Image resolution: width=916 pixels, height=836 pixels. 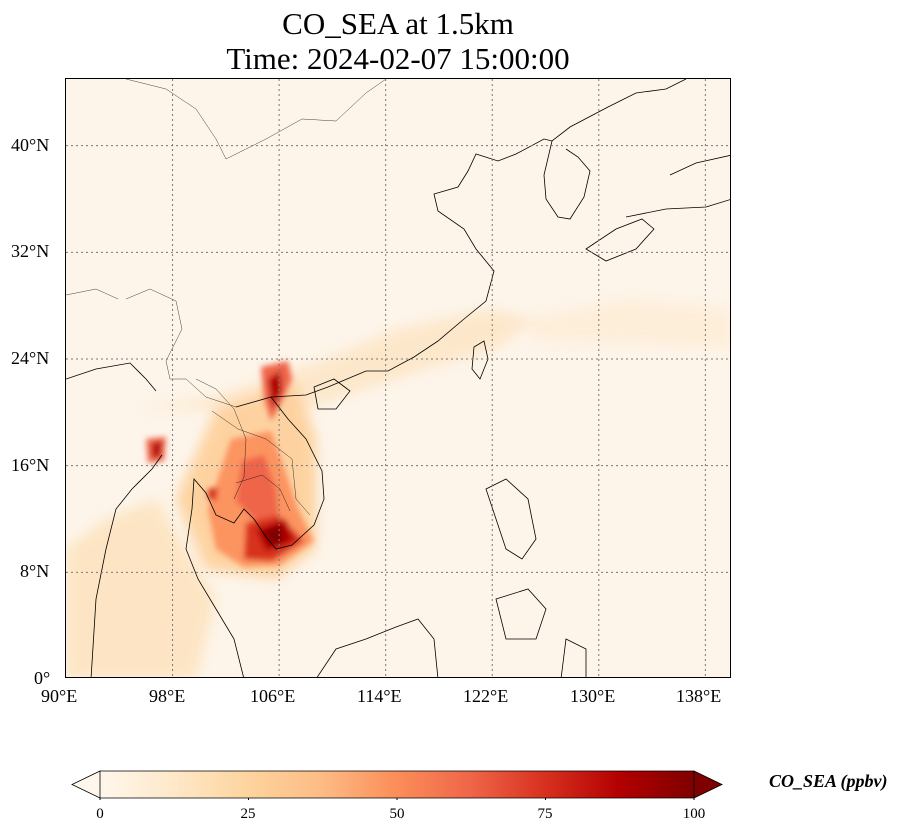 I want to click on title-line-2: Time: 2024-02-07 15:00:00, so click(x=398, y=58).